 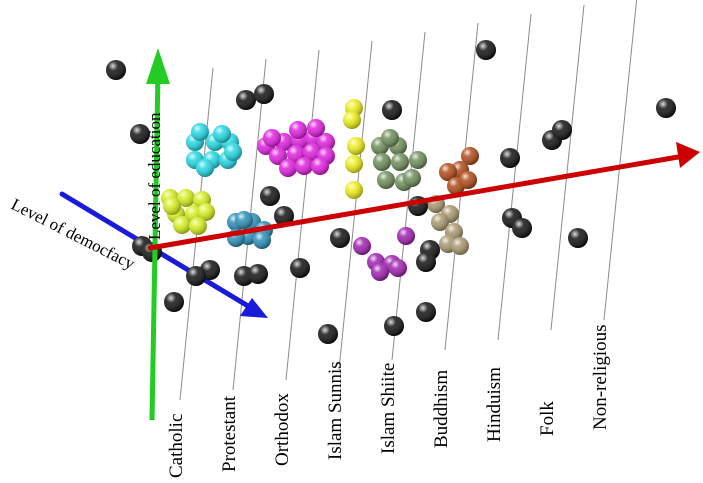 I want to click on category-label: Folk, so click(x=547, y=418).